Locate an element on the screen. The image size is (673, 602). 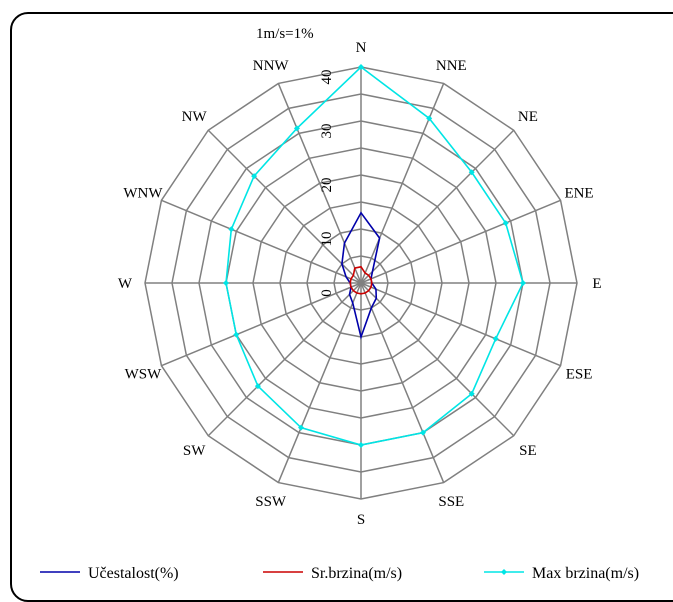
direction-label-w: W is located at coordinates (125, 284).